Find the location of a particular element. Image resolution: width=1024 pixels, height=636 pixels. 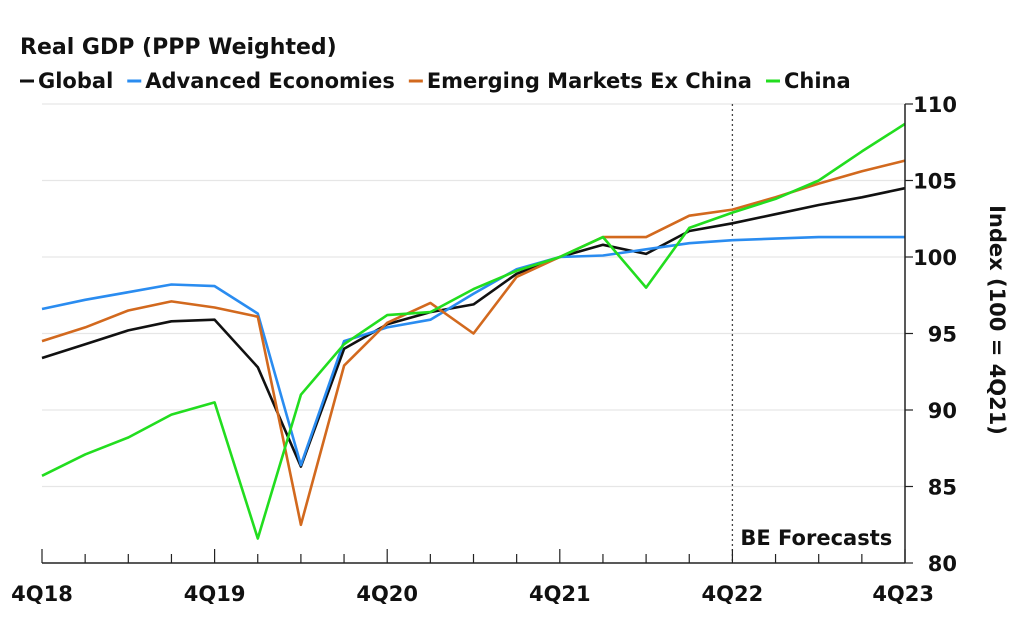

legend-label-advanced-economies: Advanced Economies is located at coordinates (270, 81).